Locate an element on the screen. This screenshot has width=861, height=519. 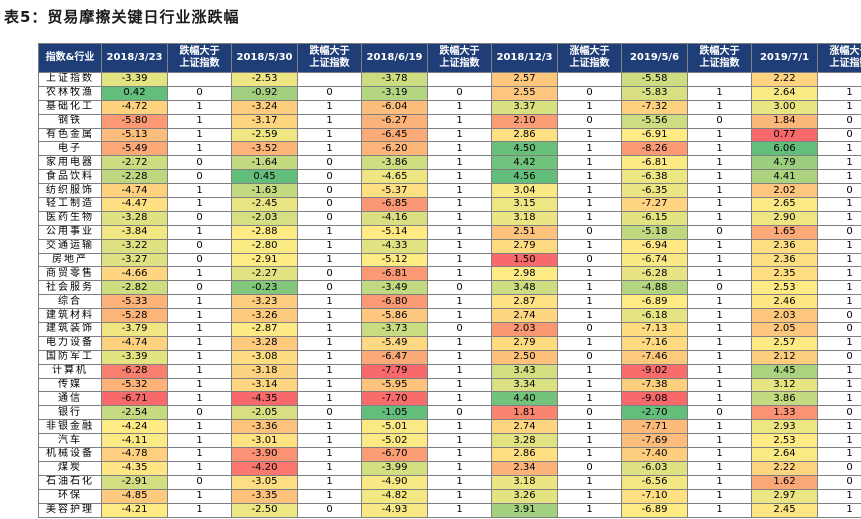
return-value-cell: -6.85 is located at coordinates (394, 204).